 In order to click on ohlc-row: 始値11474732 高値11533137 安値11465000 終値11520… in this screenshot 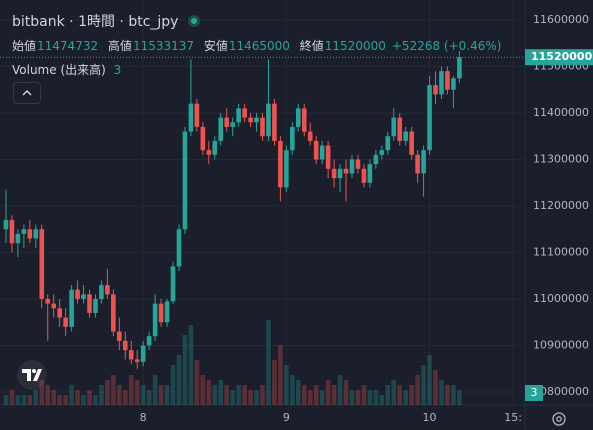, I will do `click(259, 45)`.